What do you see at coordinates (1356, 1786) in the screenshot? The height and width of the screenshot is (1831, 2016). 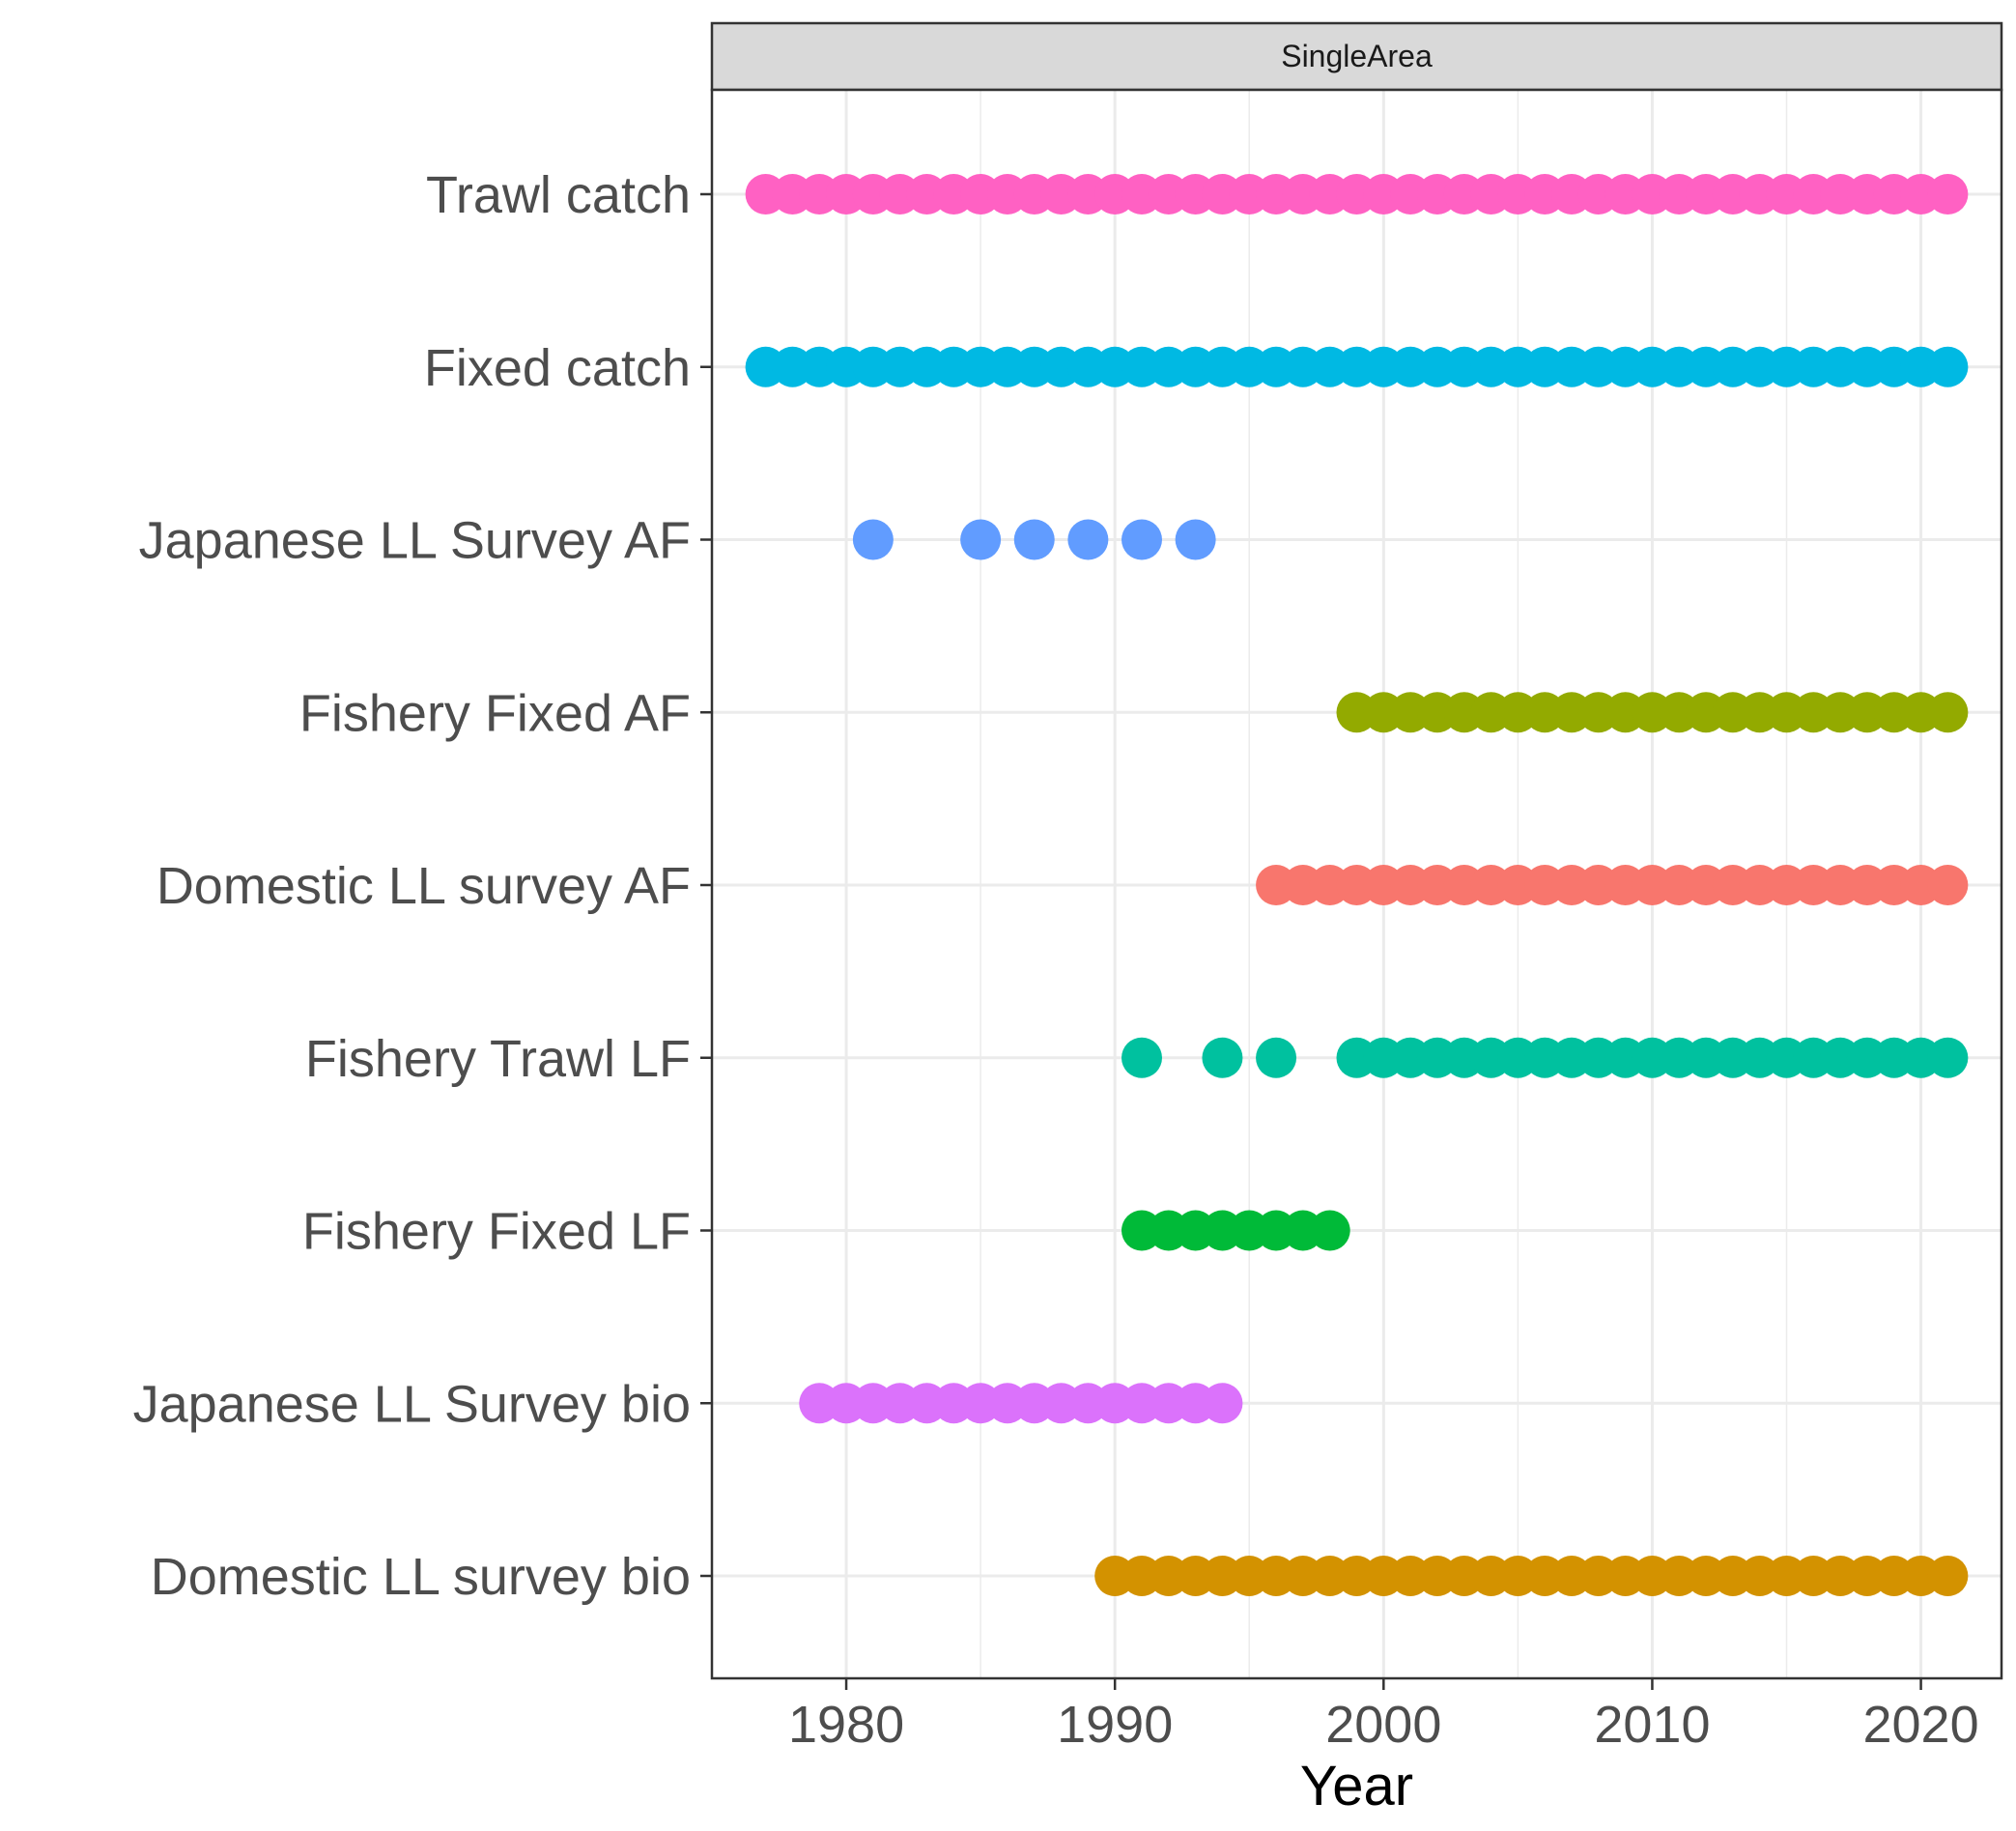 I see `x-axis-title: Year` at bounding box center [1356, 1786].